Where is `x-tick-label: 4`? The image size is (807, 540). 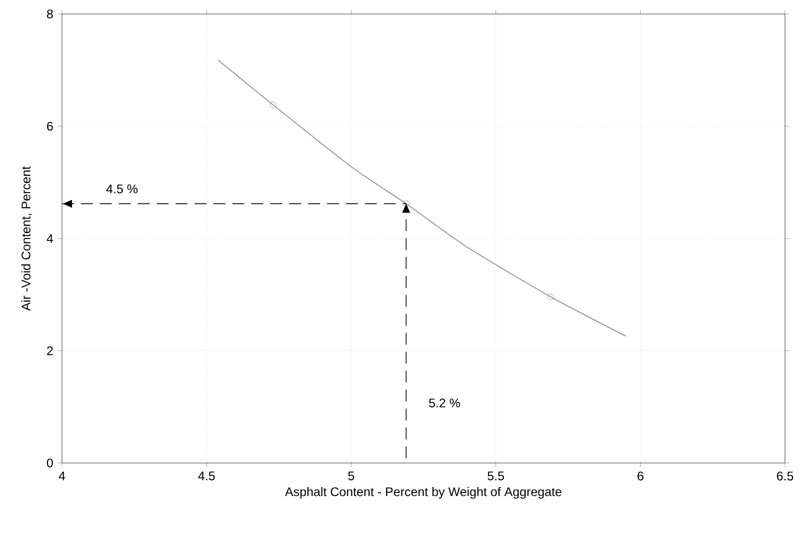 x-tick-label: 4 is located at coordinates (62, 476).